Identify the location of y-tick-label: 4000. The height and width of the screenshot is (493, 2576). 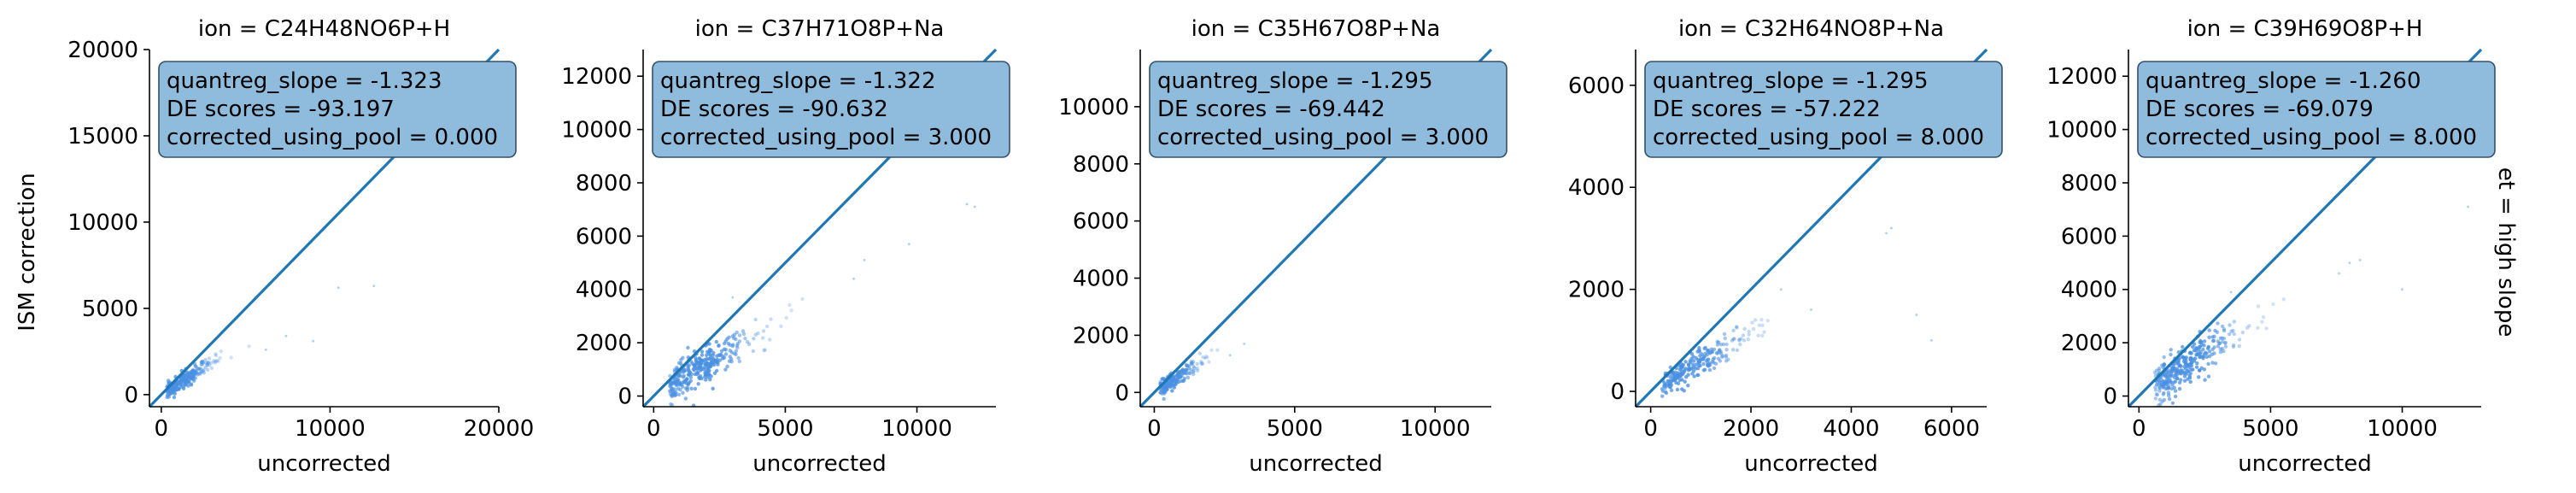
(2089, 291).